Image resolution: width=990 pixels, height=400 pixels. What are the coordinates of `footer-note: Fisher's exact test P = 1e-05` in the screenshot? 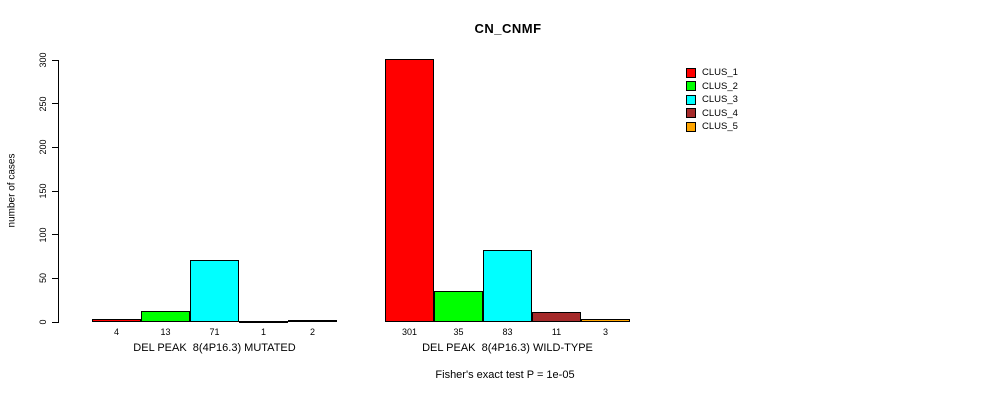 It's located at (505, 375).